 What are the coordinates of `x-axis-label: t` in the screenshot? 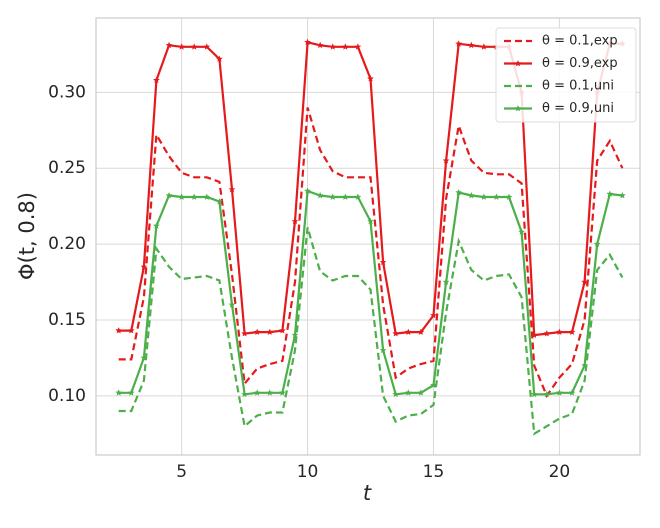 It's located at (367, 493).